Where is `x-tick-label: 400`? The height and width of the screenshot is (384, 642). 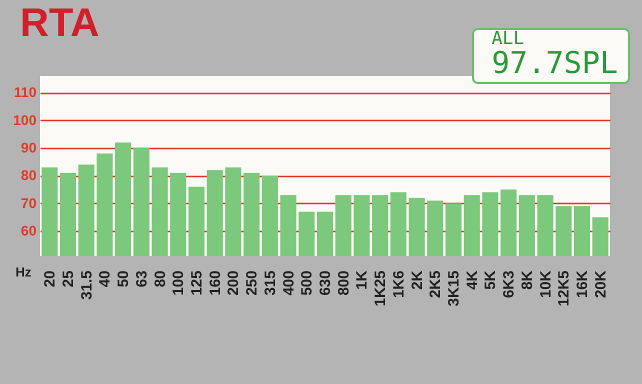
x-tick-label: 400 is located at coordinates (289, 283).